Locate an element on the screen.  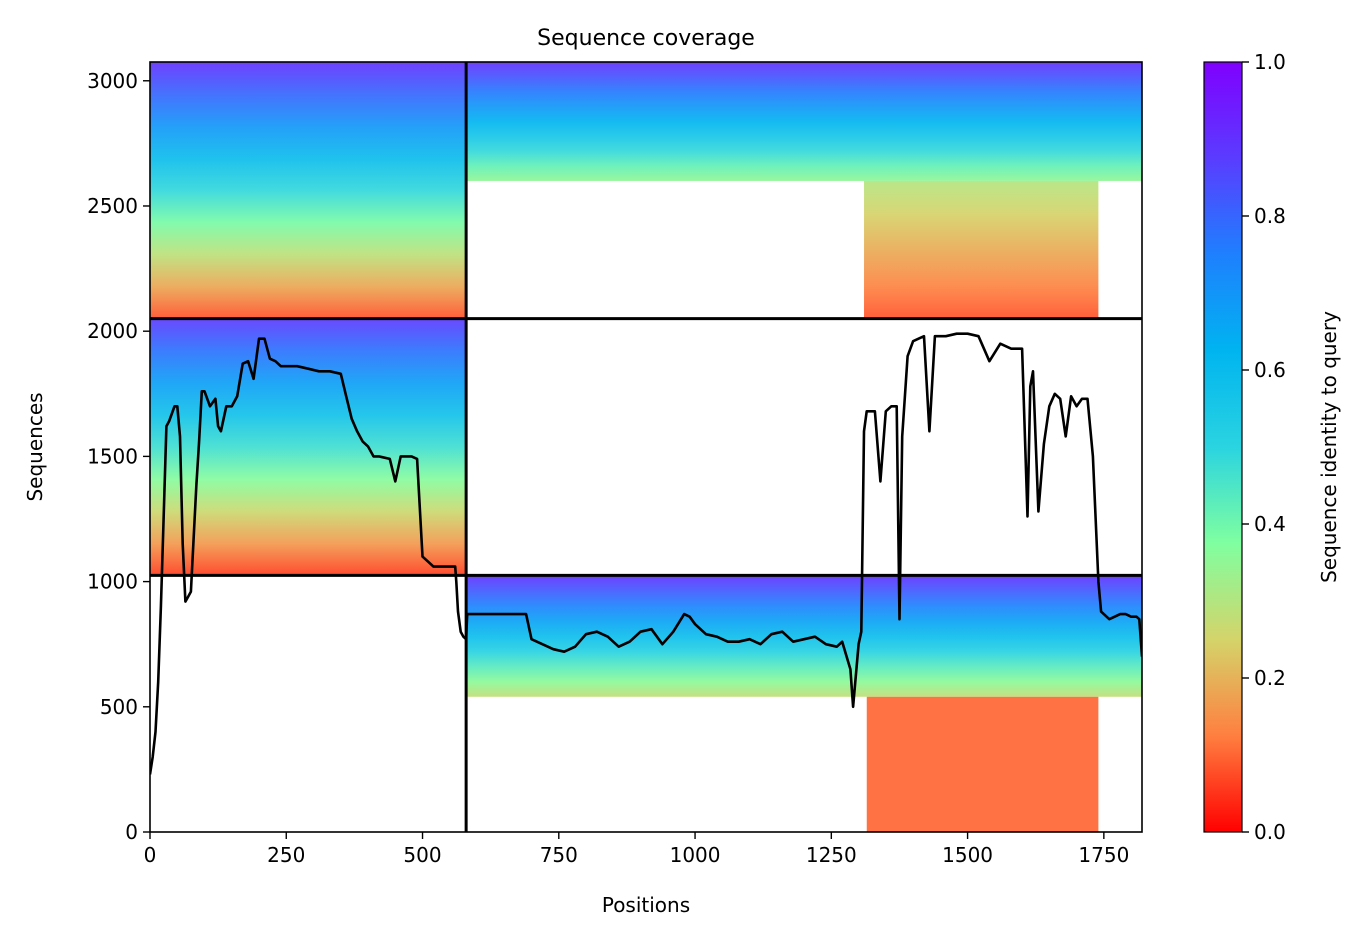
x-tick-label: 1250 is located at coordinates (831, 855).